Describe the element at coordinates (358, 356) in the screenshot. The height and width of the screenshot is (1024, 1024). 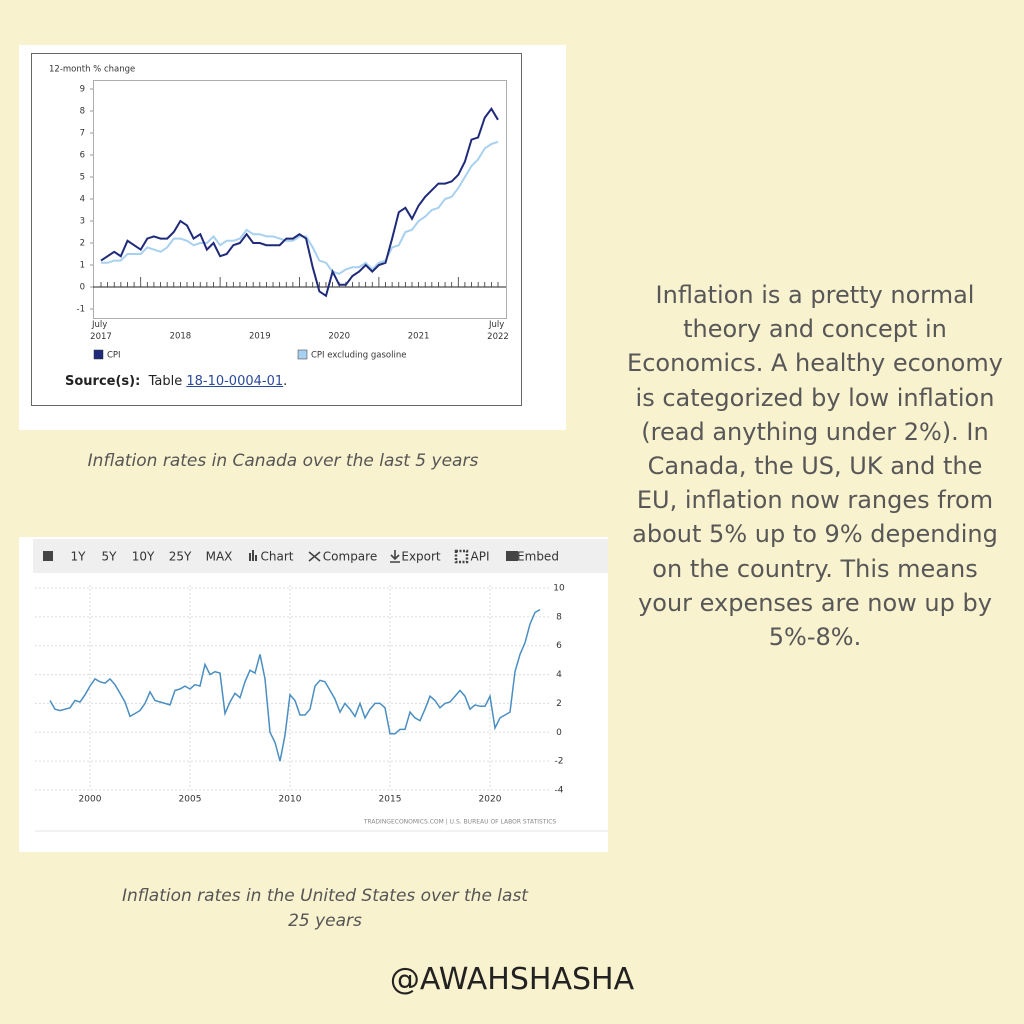
I see `legend-label: CPI excluding gasoline` at that location.